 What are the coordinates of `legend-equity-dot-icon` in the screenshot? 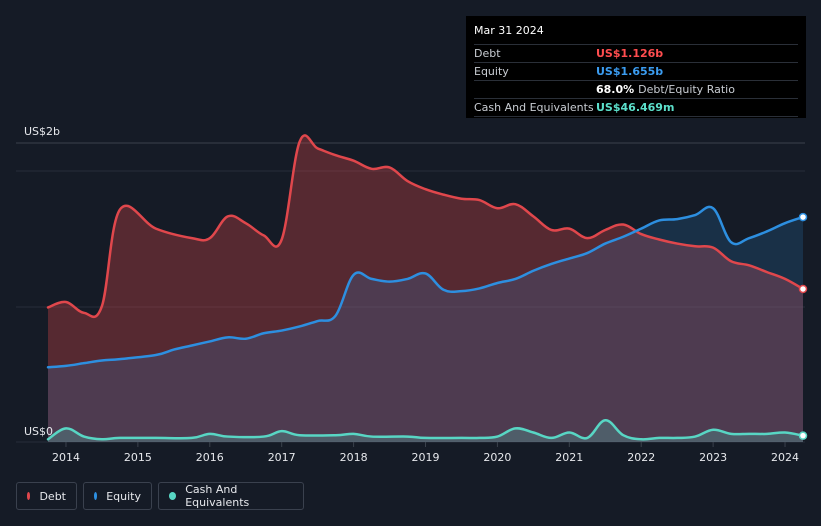 It's located at (96, 496).